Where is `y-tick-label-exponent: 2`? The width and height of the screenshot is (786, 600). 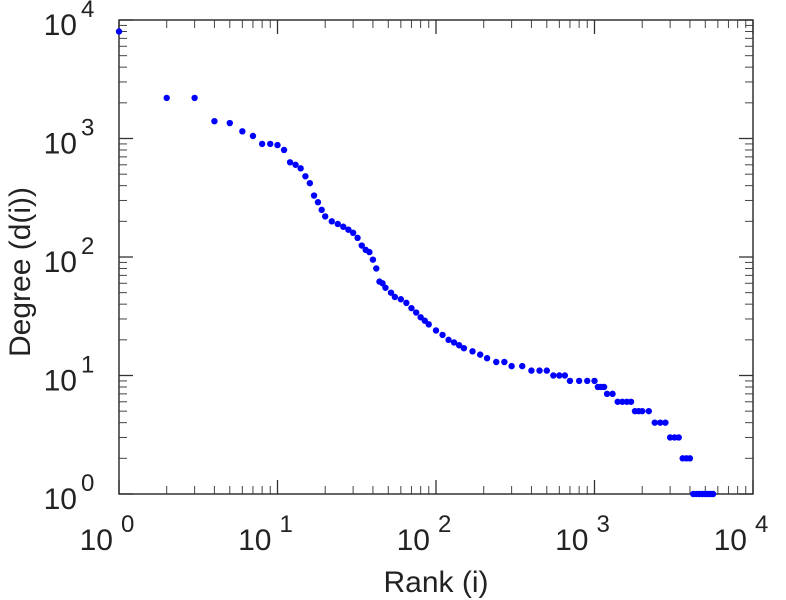
y-tick-label-exponent: 2 is located at coordinates (87, 246).